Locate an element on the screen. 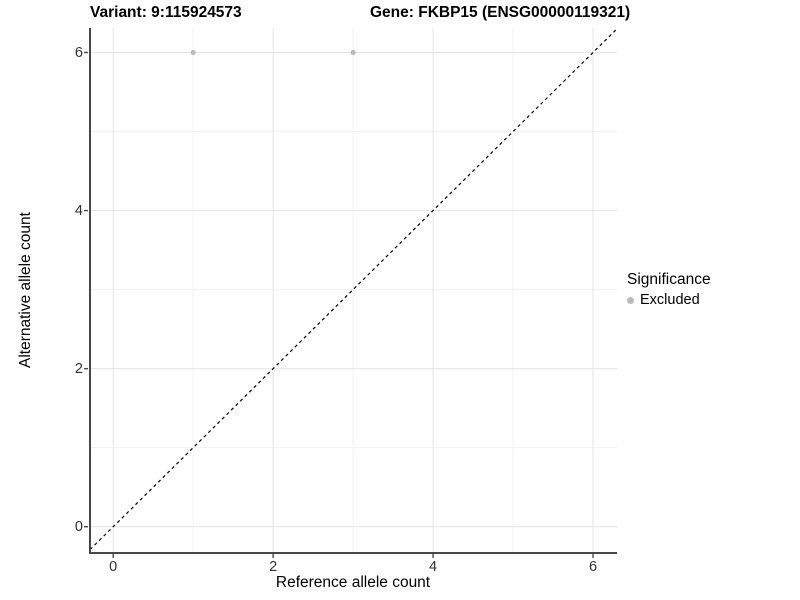  y-tick-label: 4 is located at coordinates (78, 210).